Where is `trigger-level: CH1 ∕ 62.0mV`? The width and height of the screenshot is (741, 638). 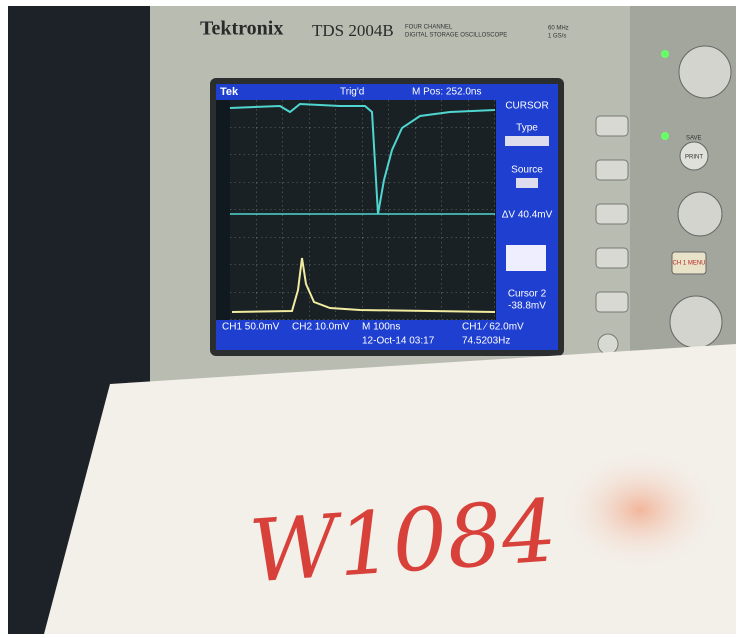 trigger-level: CH1 ∕ 62.0mV is located at coordinates (493, 327).